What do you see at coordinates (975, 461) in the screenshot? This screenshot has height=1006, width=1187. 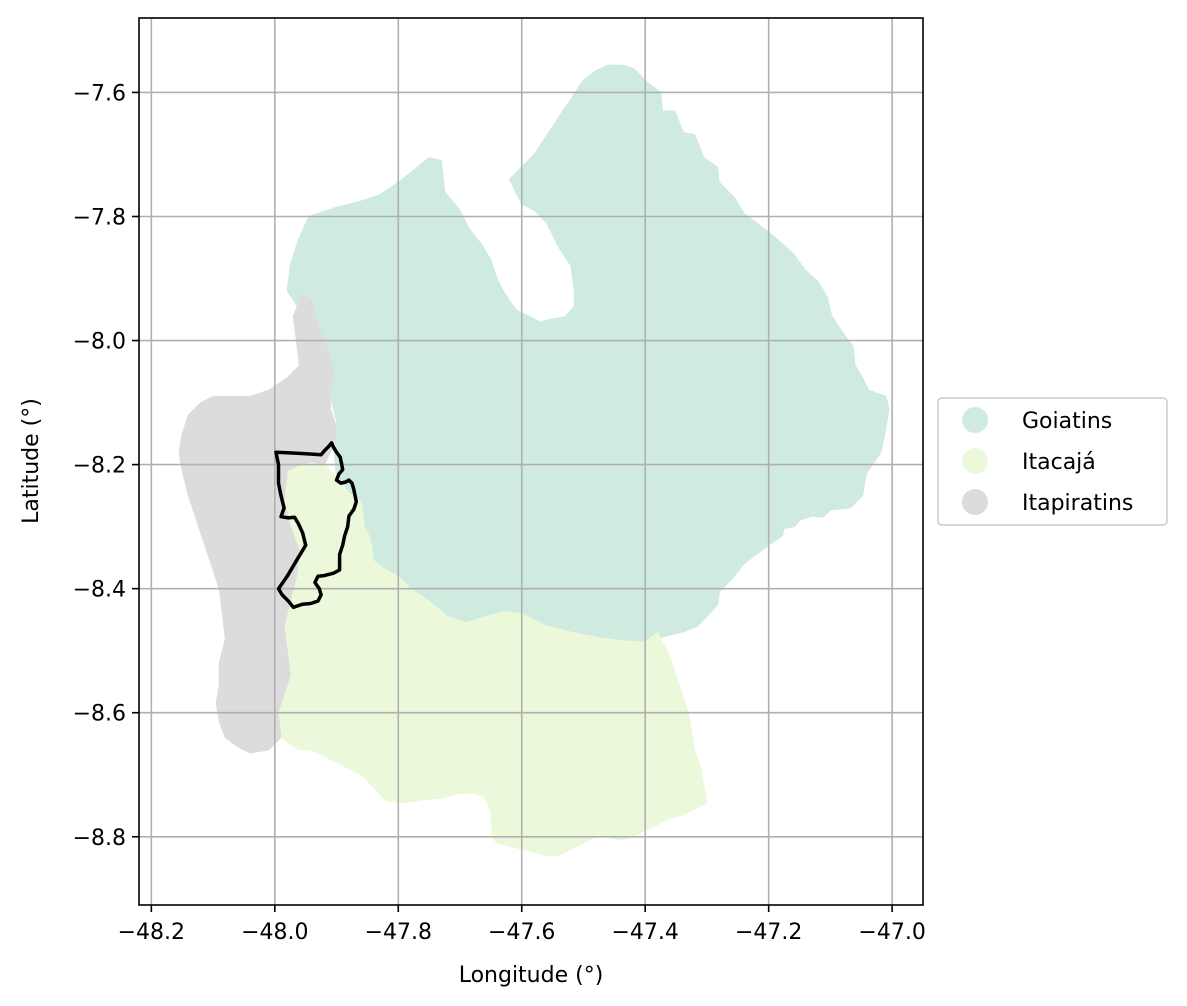 I see `legend-marker-itacaj-` at bounding box center [975, 461].